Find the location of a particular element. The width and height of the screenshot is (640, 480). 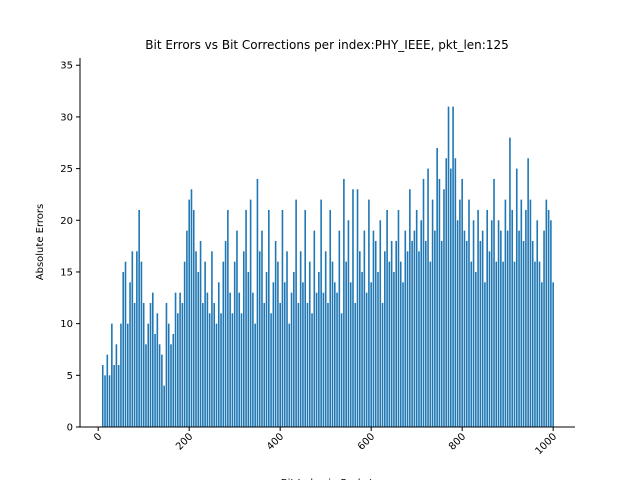

y-tick-label: 25 is located at coordinates (66, 169).